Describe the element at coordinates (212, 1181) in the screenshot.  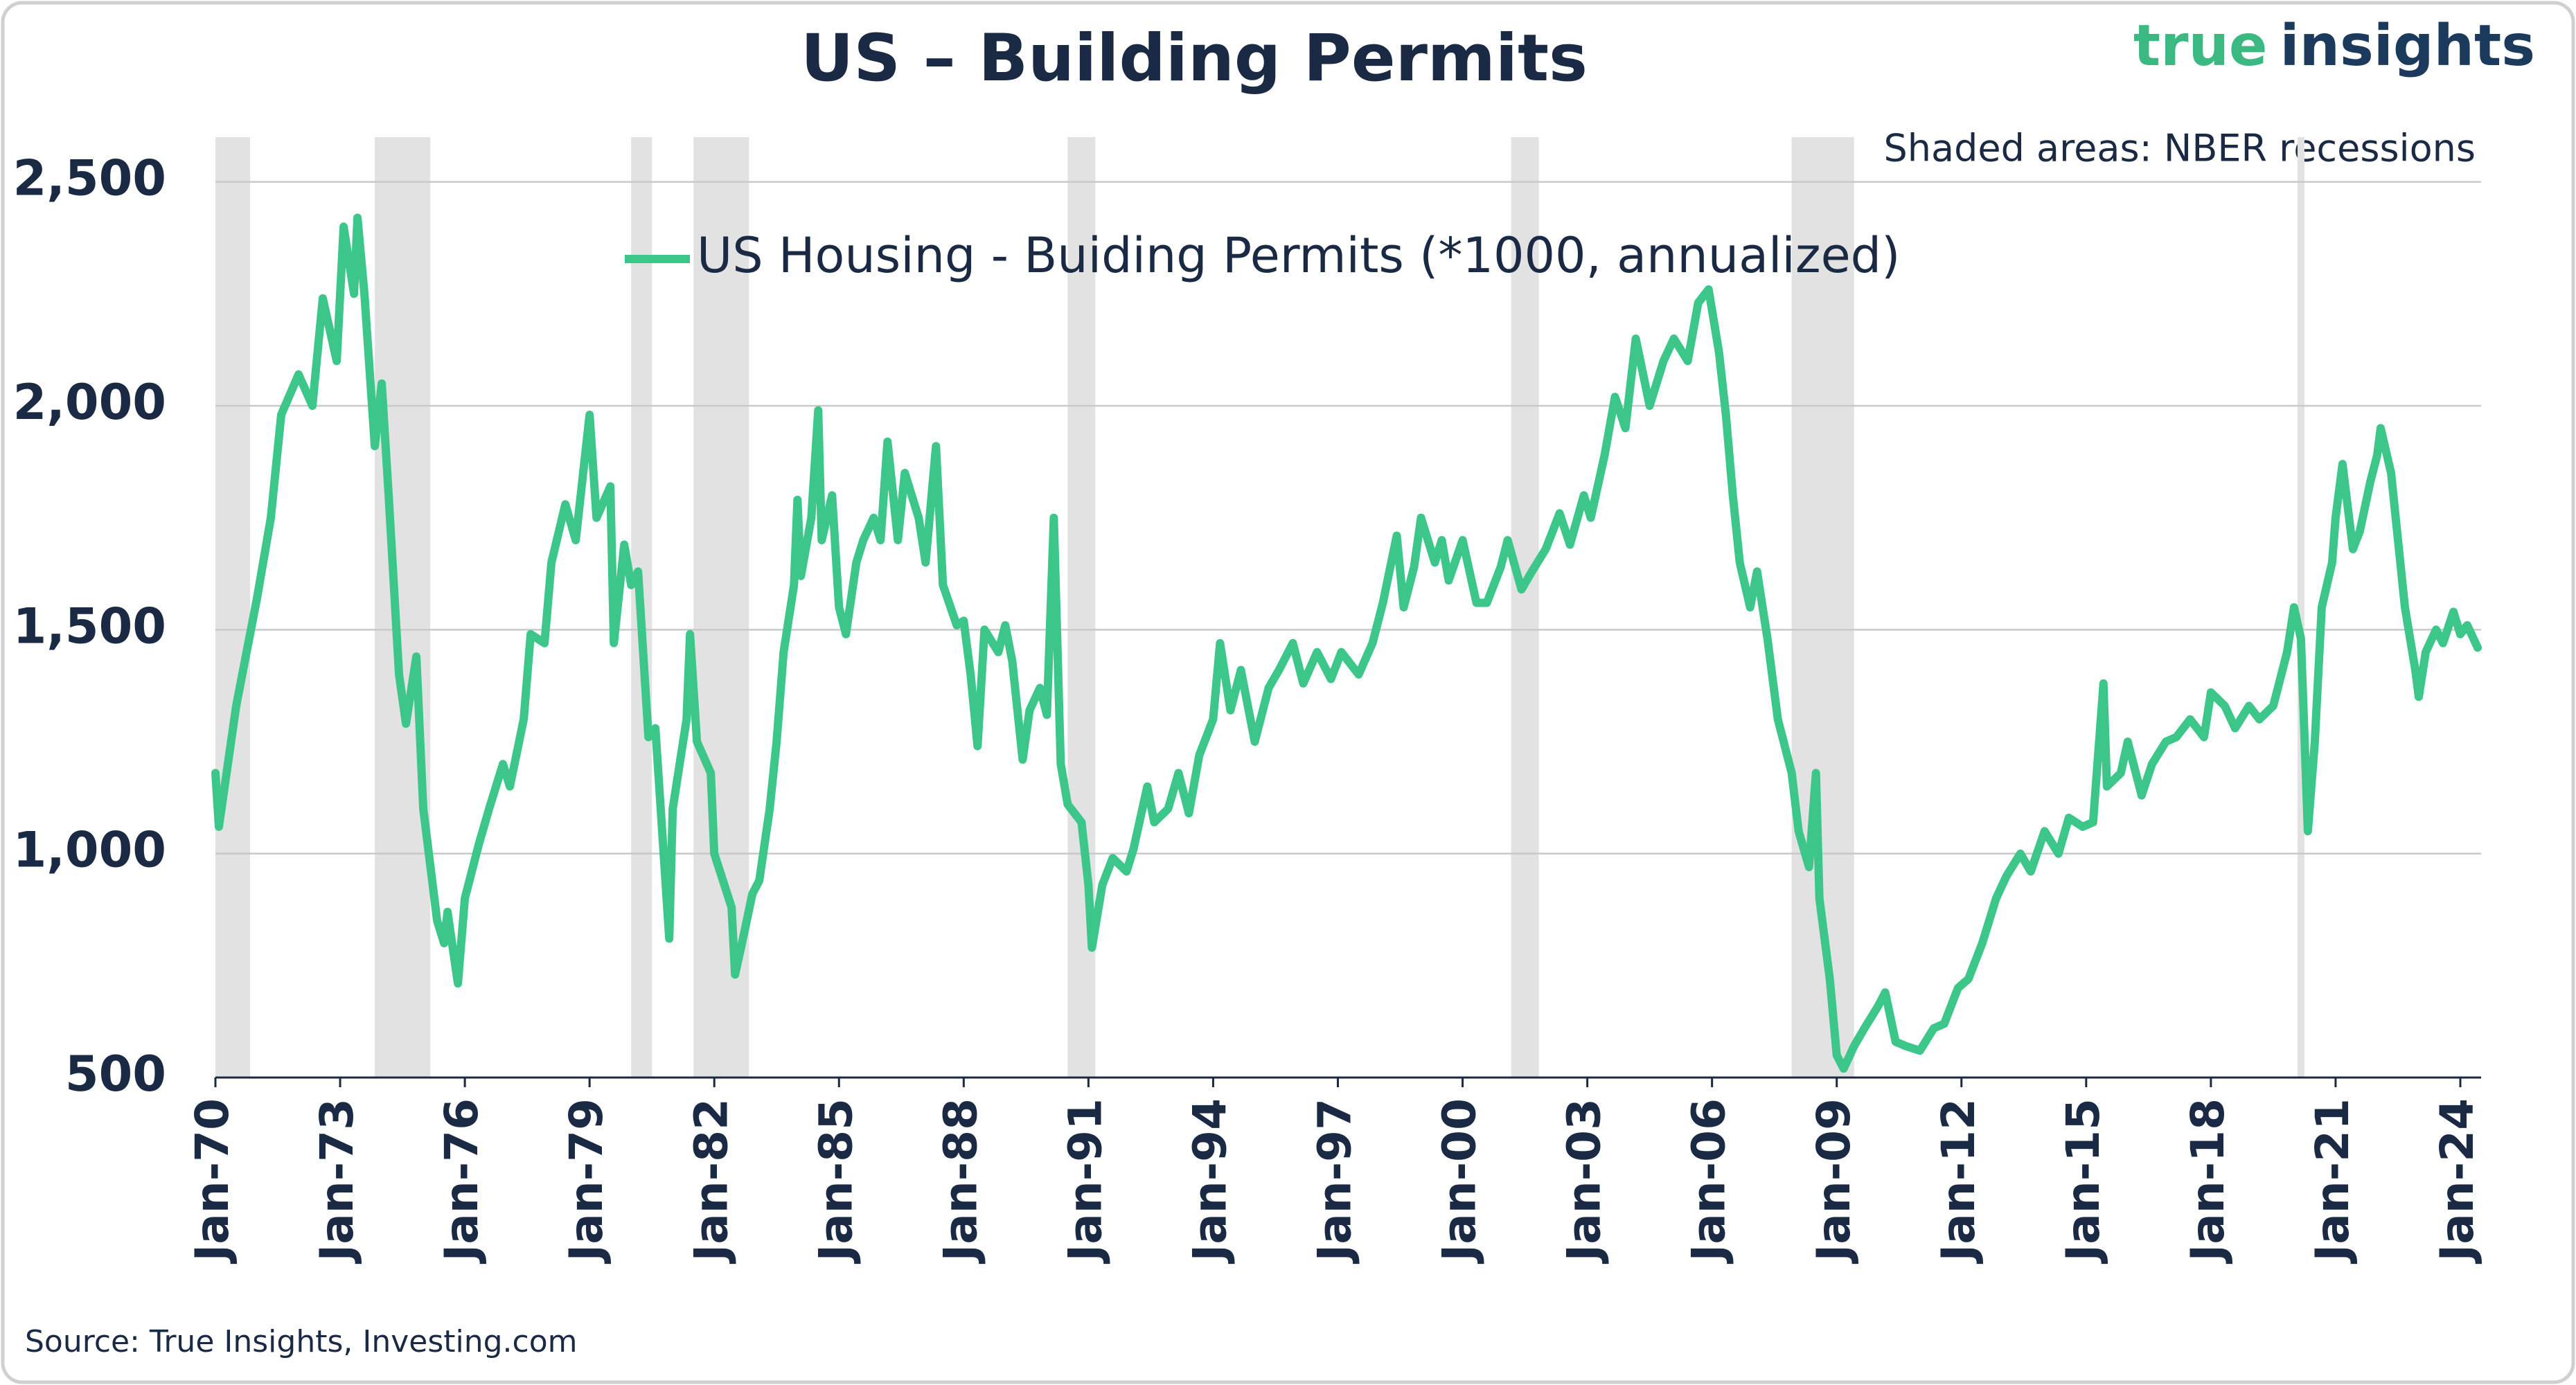
I see `x-tick-label: Jan-70` at that location.